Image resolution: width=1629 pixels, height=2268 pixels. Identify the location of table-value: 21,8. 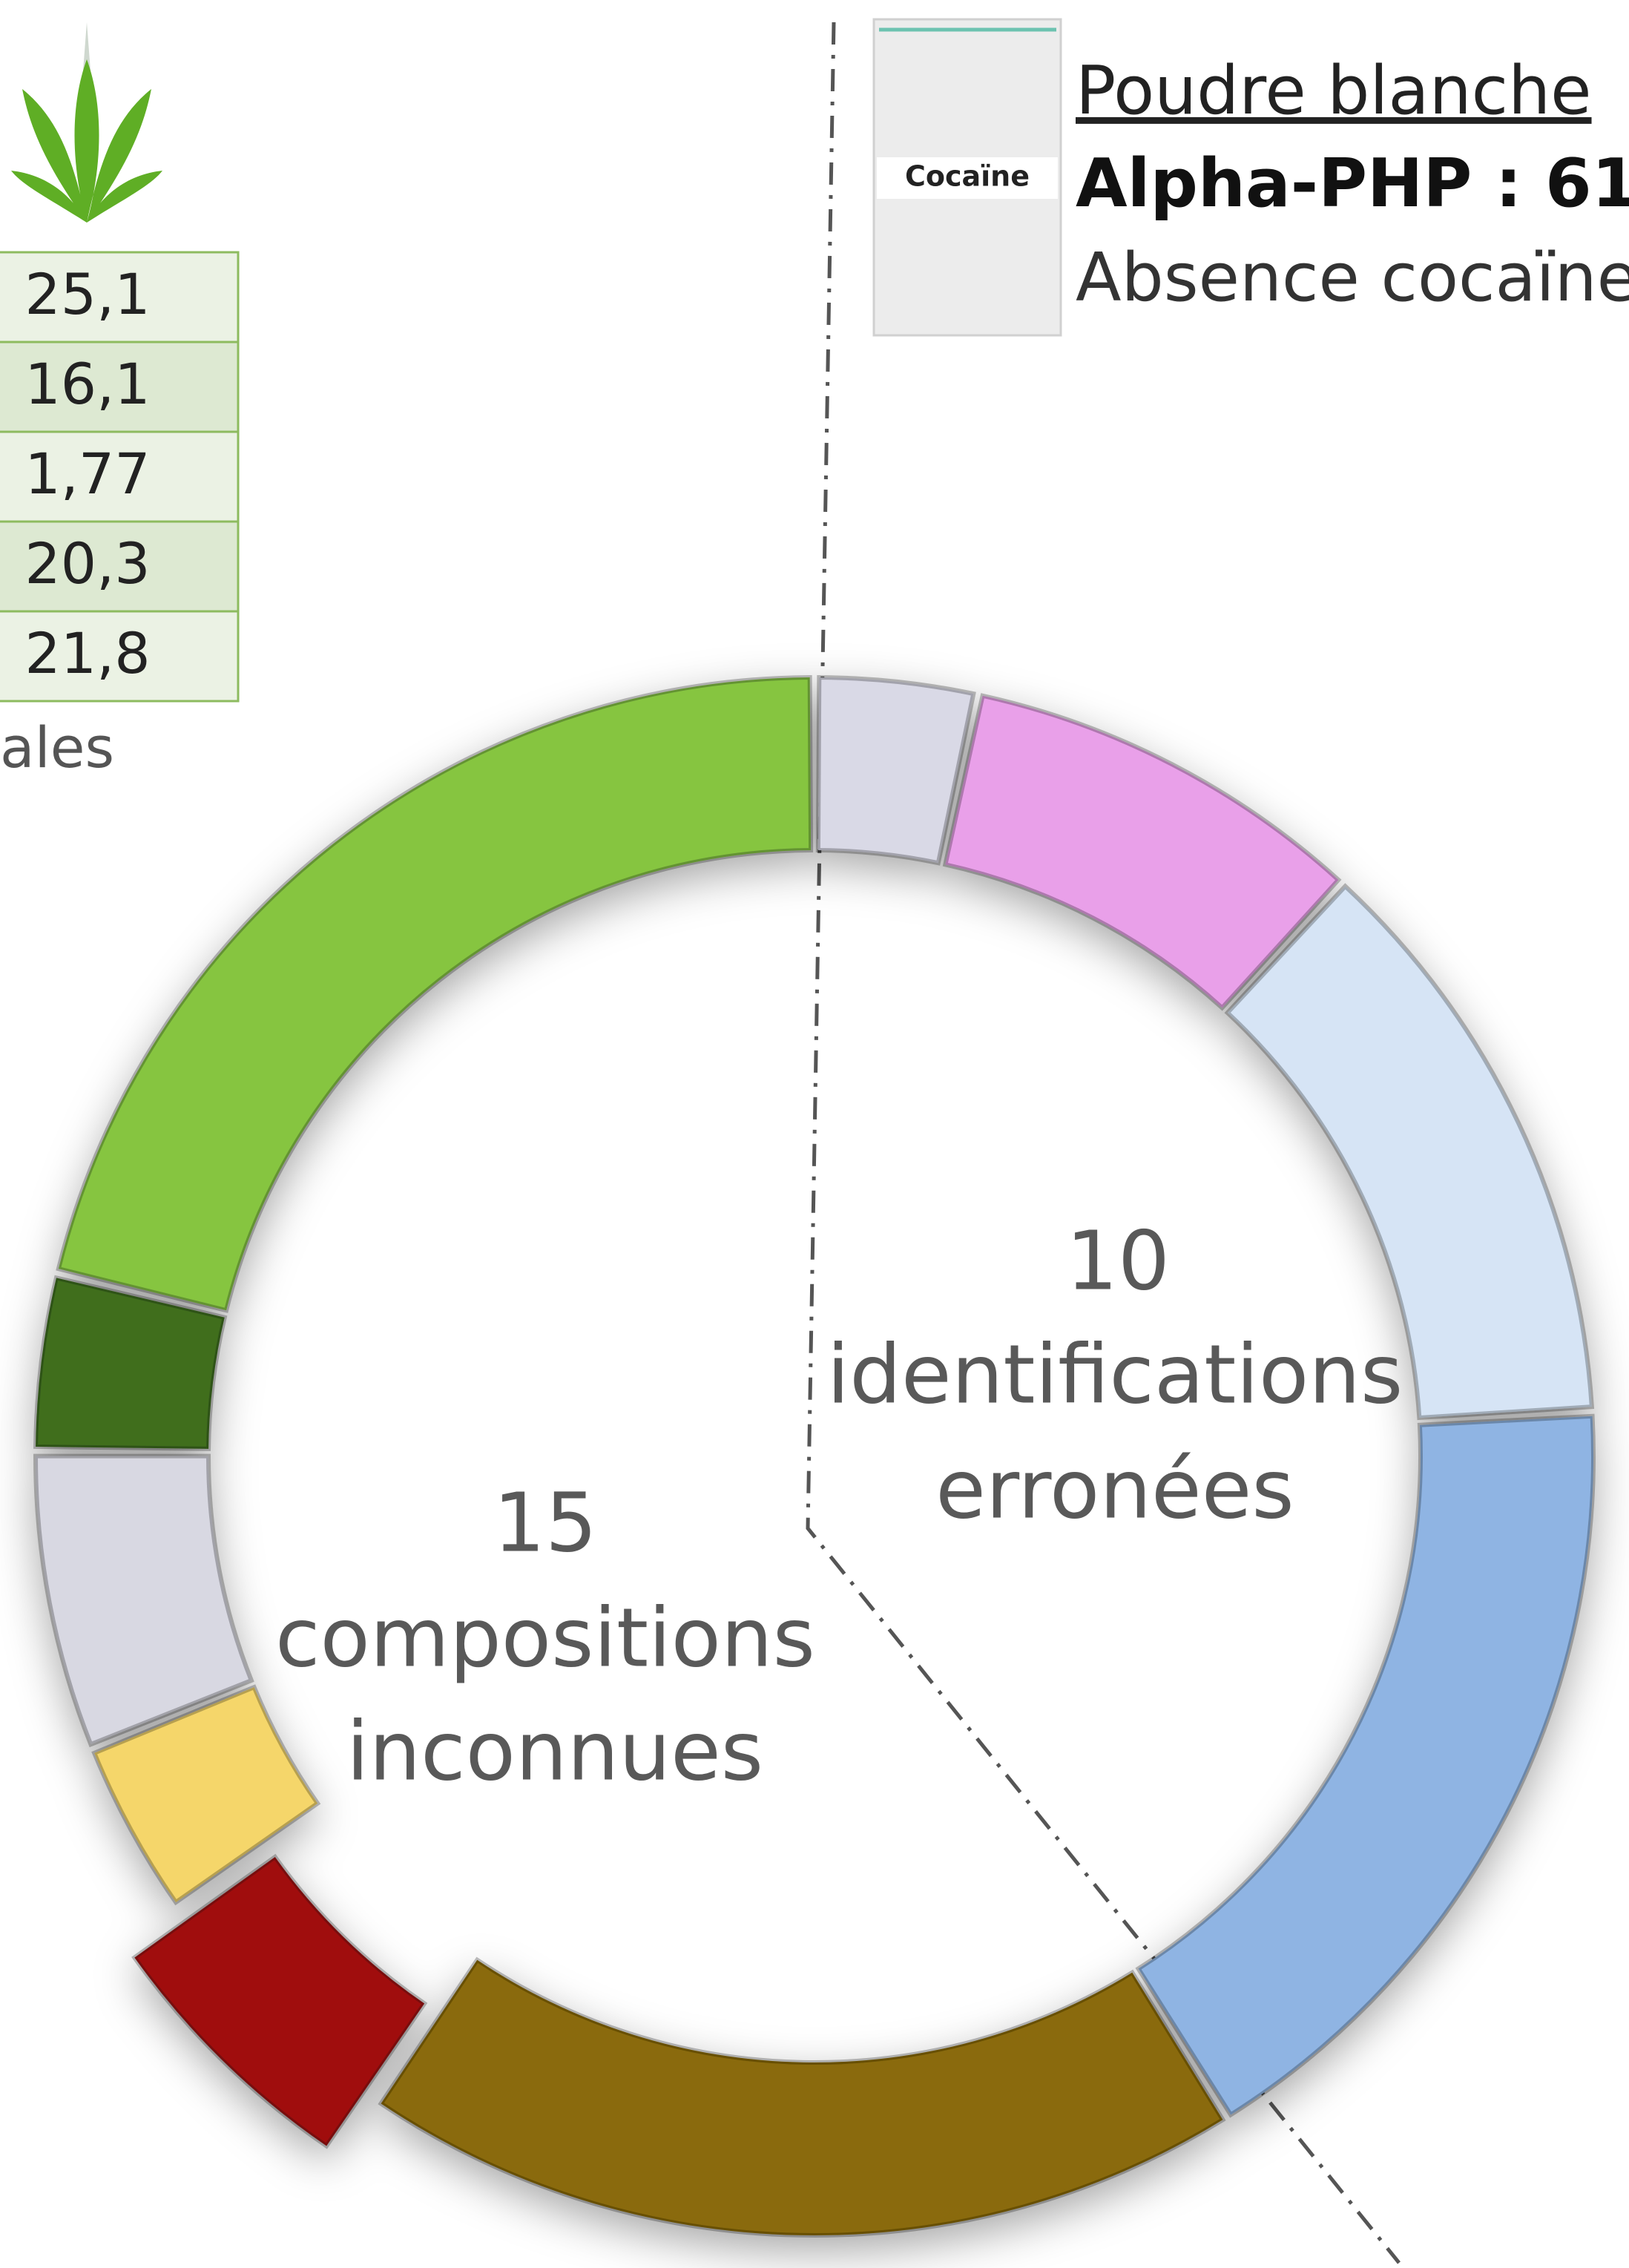
(87, 653).